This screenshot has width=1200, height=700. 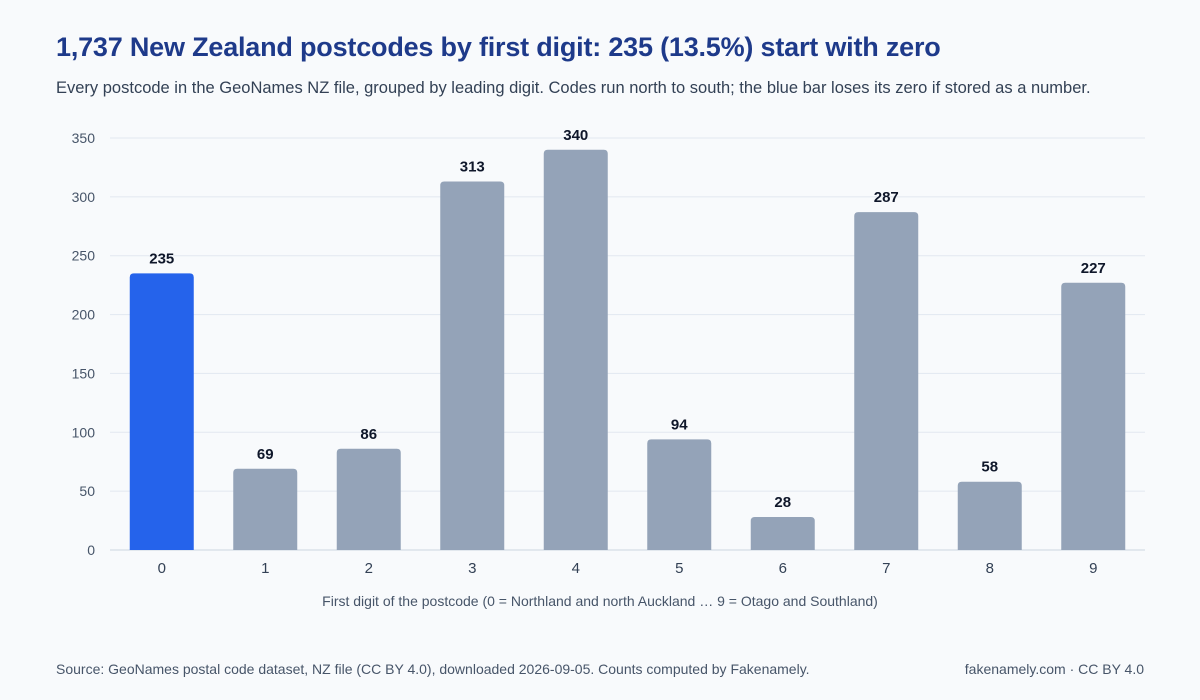 I want to click on x-tick-label: 9, so click(x=1093, y=568).